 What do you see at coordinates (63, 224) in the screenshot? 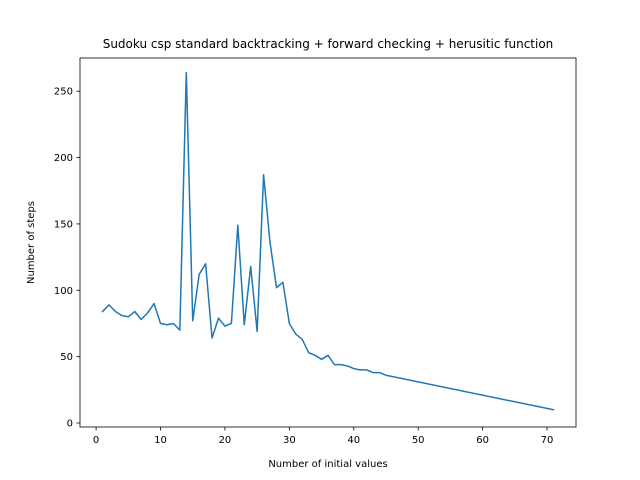
I see `y-tick-label: 150` at bounding box center [63, 224].